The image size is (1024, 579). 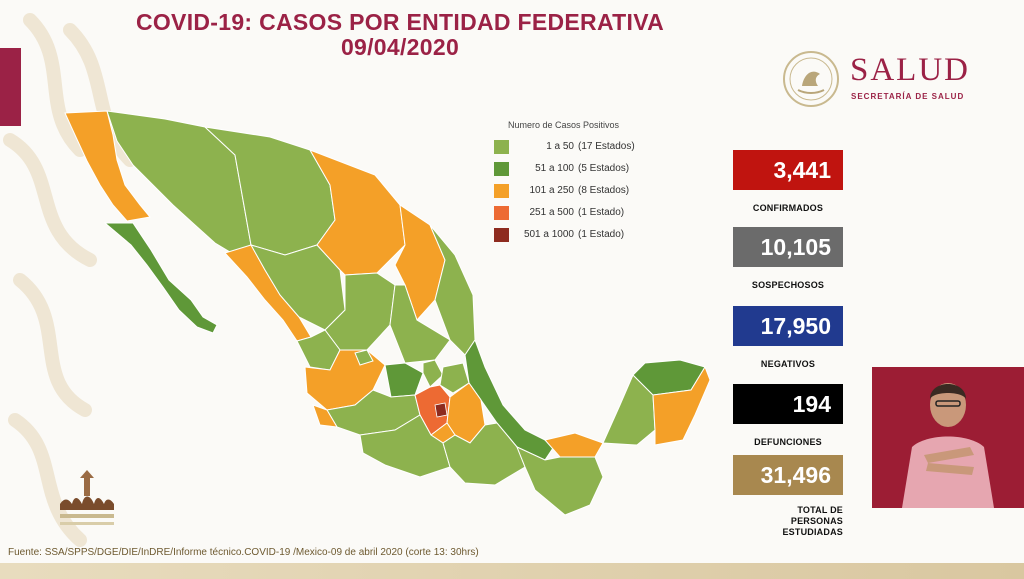 What do you see at coordinates (788, 404) in the screenshot?
I see `stat-value: 194` at bounding box center [788, 404].